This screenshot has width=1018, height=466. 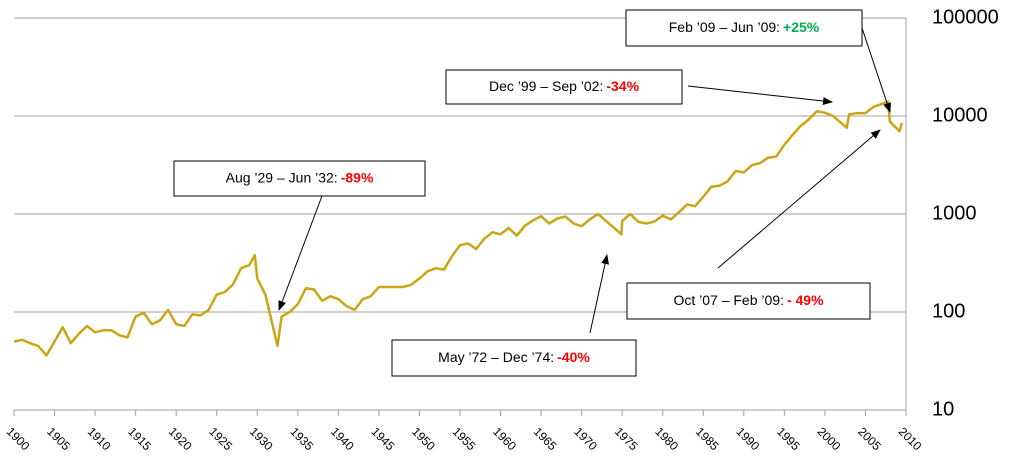 I want to click on annotation: Aug ’29 – Jun ’32: -89%, so click(x=300, y=177).